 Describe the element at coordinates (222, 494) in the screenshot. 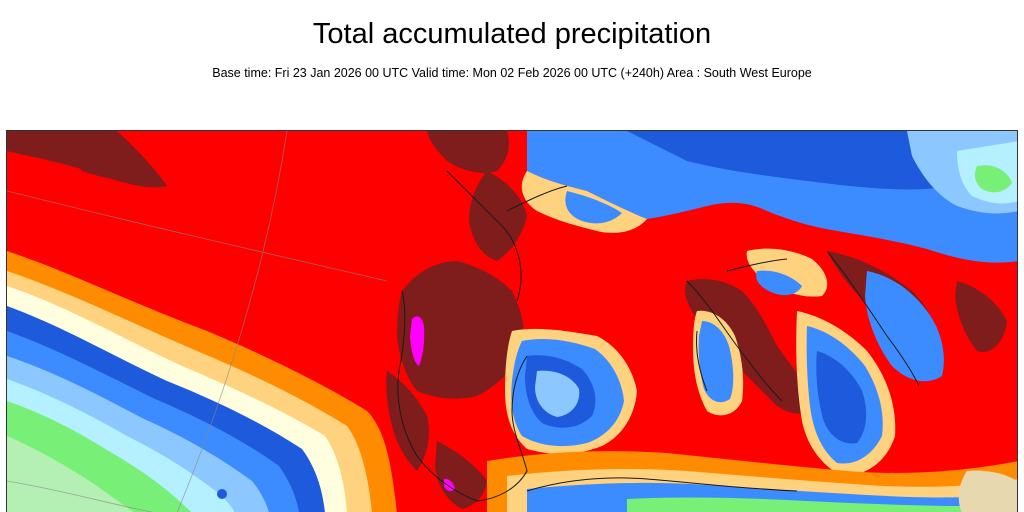

I see `precip-blue-dot` at that location.